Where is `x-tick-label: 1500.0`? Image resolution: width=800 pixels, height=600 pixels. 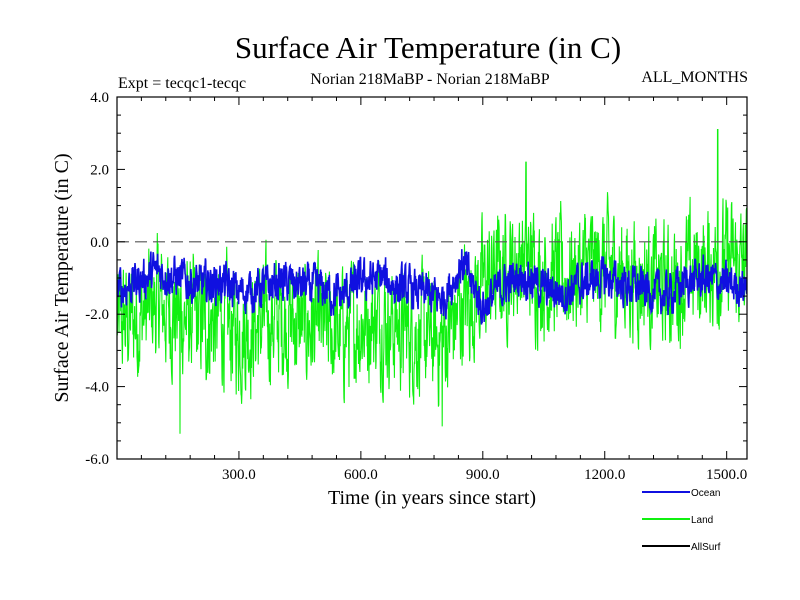
x-tick-label: 1500.0 is located at coordinates (726, 475).